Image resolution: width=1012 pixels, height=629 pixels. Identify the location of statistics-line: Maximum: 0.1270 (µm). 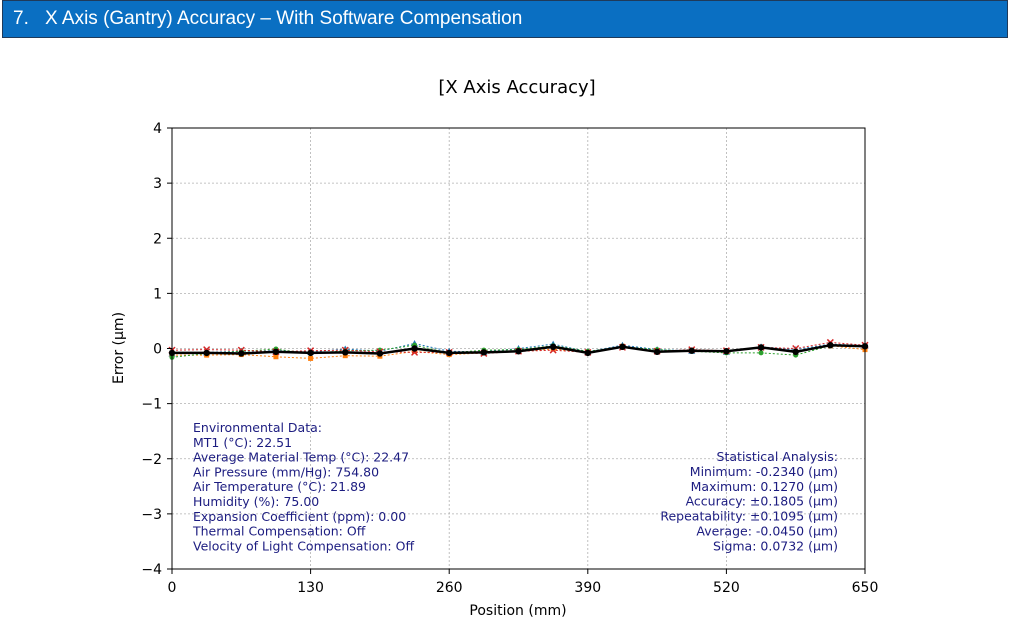
(764, 486).